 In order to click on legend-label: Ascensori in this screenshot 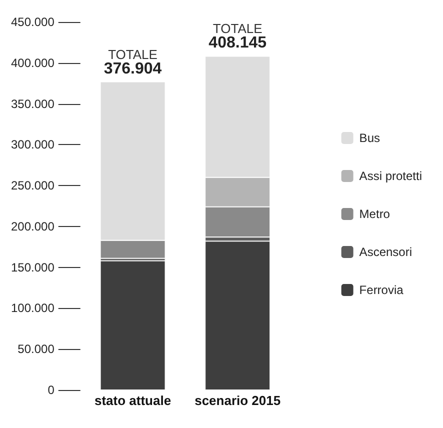, I will do `click(385, 252)`.